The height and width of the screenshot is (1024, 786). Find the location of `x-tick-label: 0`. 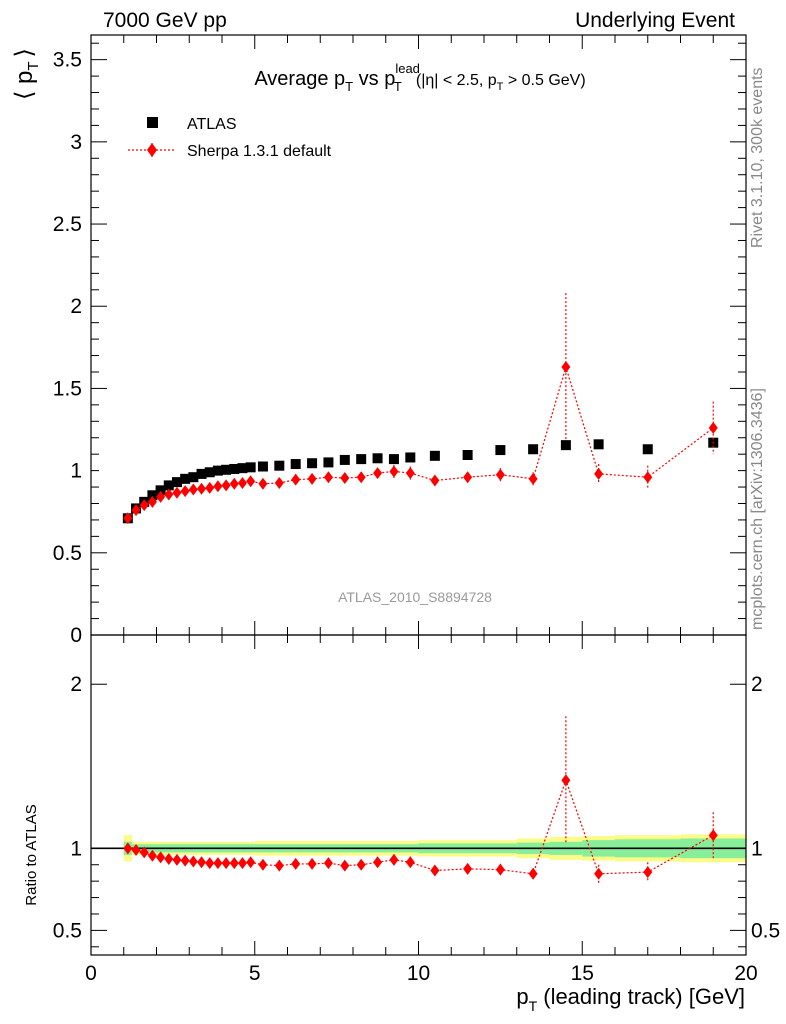

x-tick-label: 0 is located at coordinates (91, 973).